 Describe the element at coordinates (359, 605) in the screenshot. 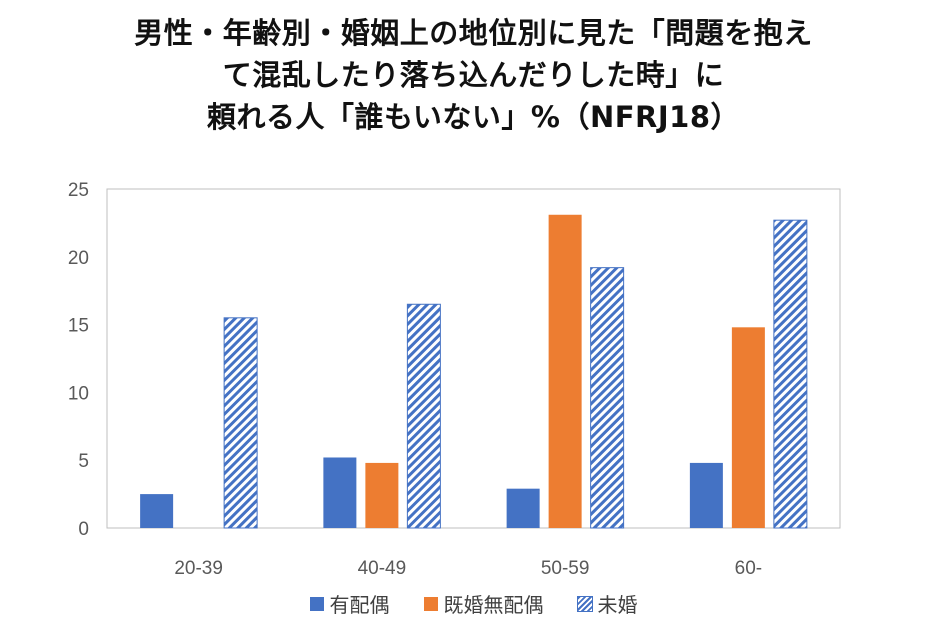

I see `legend-label-married: 有配偶` at that location.